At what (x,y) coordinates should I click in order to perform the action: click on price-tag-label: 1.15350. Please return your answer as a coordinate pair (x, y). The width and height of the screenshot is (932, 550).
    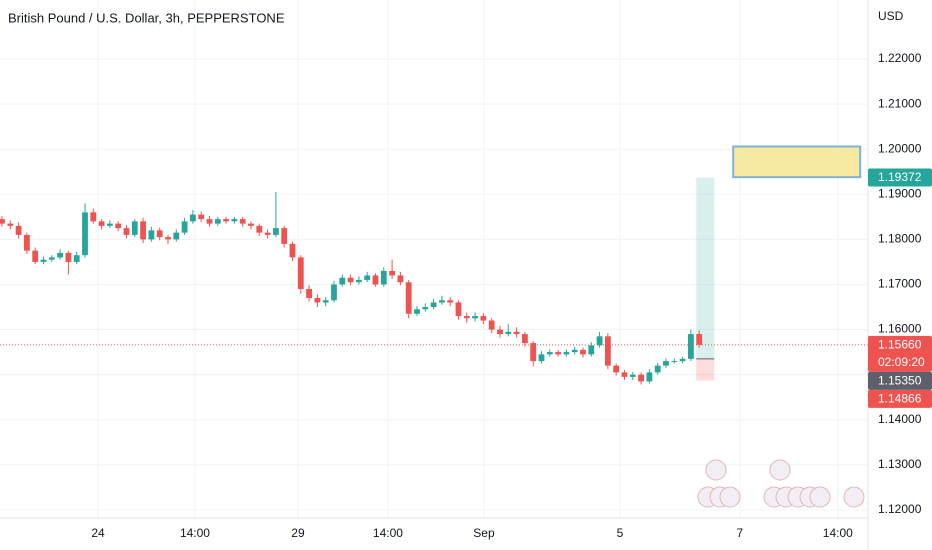
    Looking at the image, I should click on (900, 381).